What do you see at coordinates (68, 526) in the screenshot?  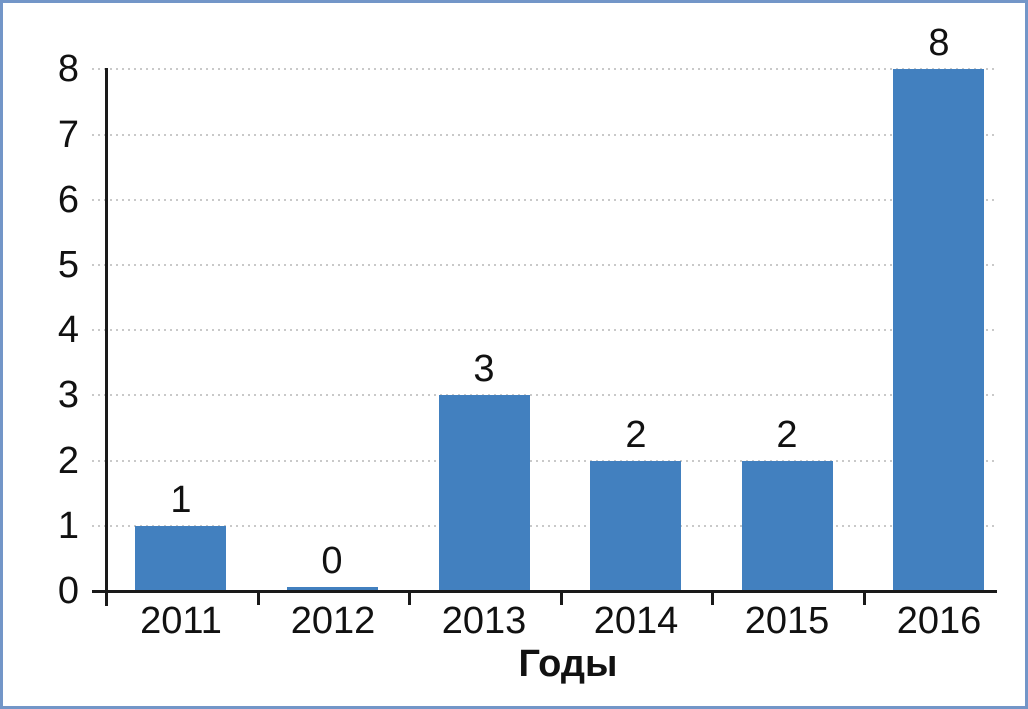 I see `y-tick-label: 1` at bounding box center [68, 526].